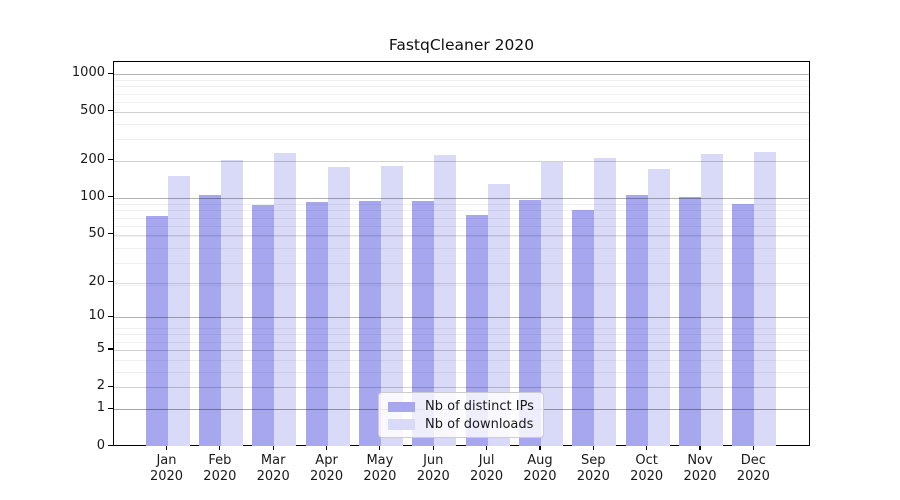 This screenshot has width=900, height=500. Describe the element at coordinates (753, 447) in the screenshot. I see `xtick-mark-dec` at that location.